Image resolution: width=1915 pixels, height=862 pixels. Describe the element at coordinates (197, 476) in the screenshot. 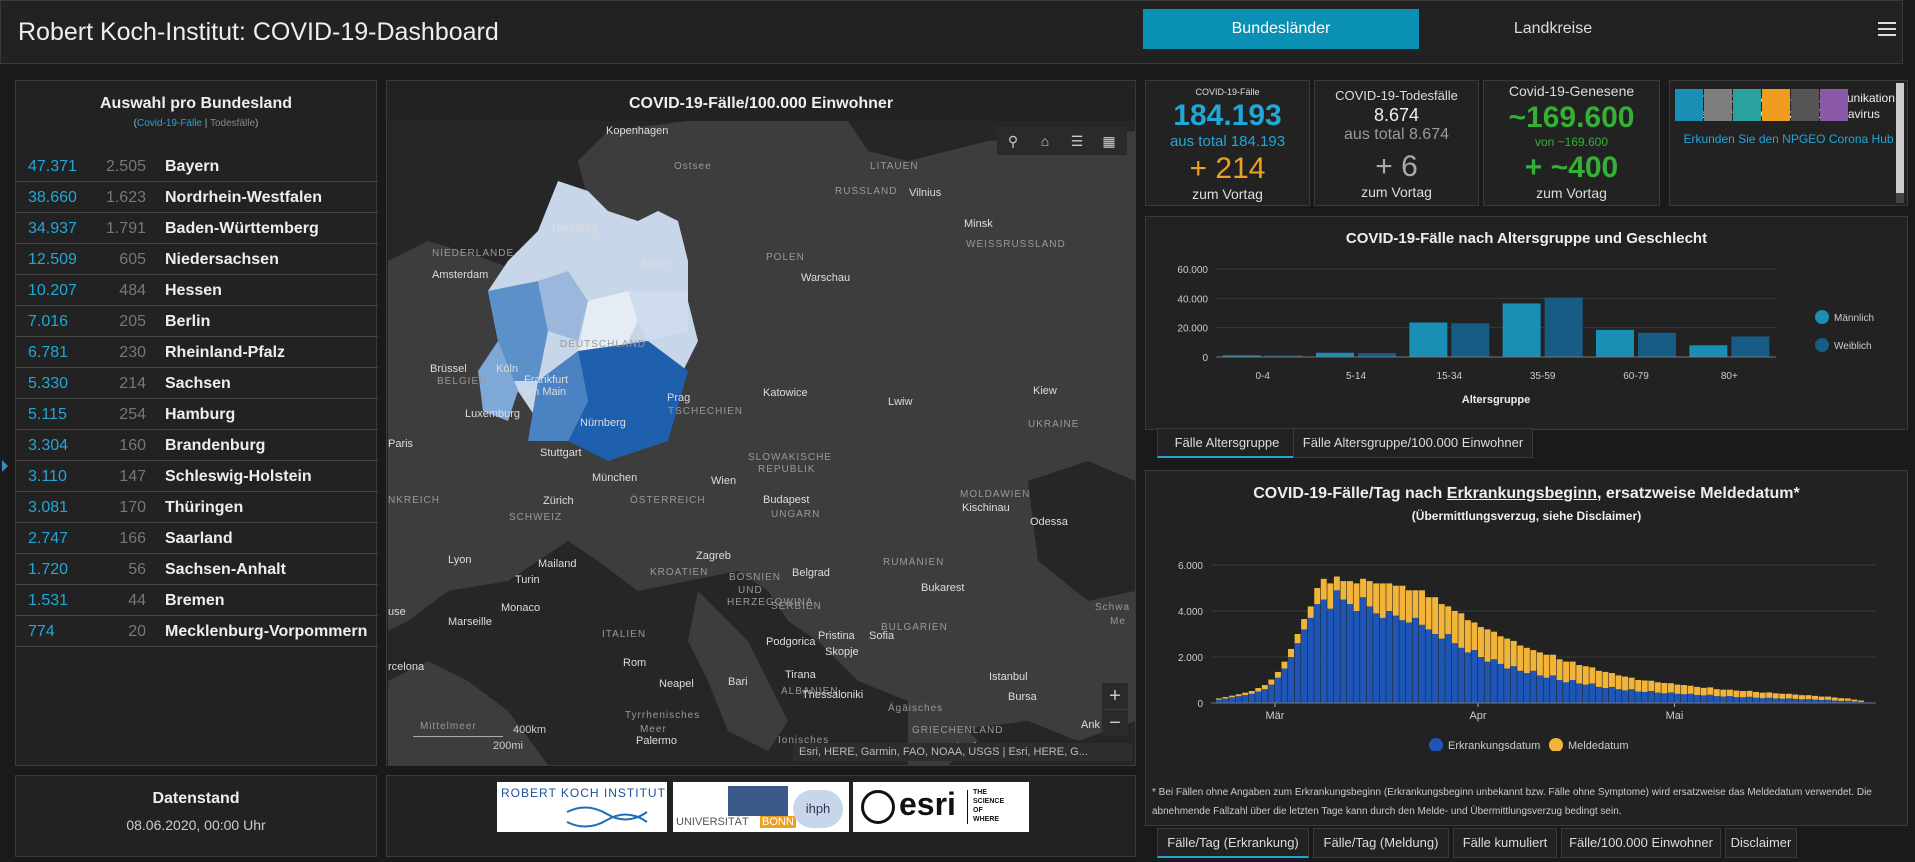

I see `state-row: 3.110 147 Schleswig-Holstein` at that location.